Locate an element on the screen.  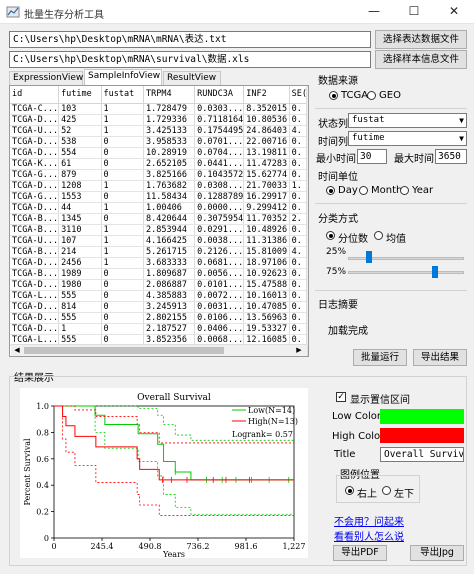
table-row: TCGA-C... 103 1 1.728479 0.0303... 8.352015 0. is located at coordinates (159, 109).